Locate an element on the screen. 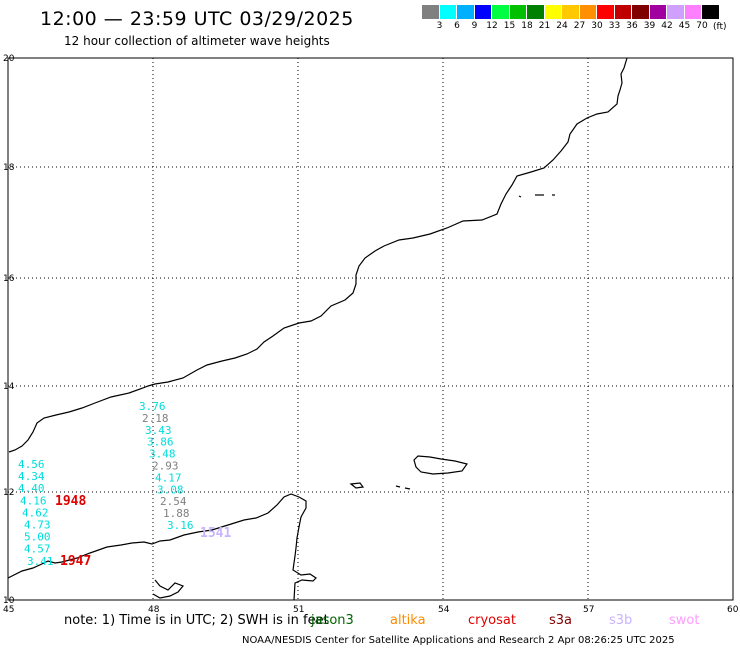 The image size is (740, 650). color-legend: 3 6 9 12 15 18 21 24 27 30 33 36 39 42 45 70 is located at coordinates (571, 18).